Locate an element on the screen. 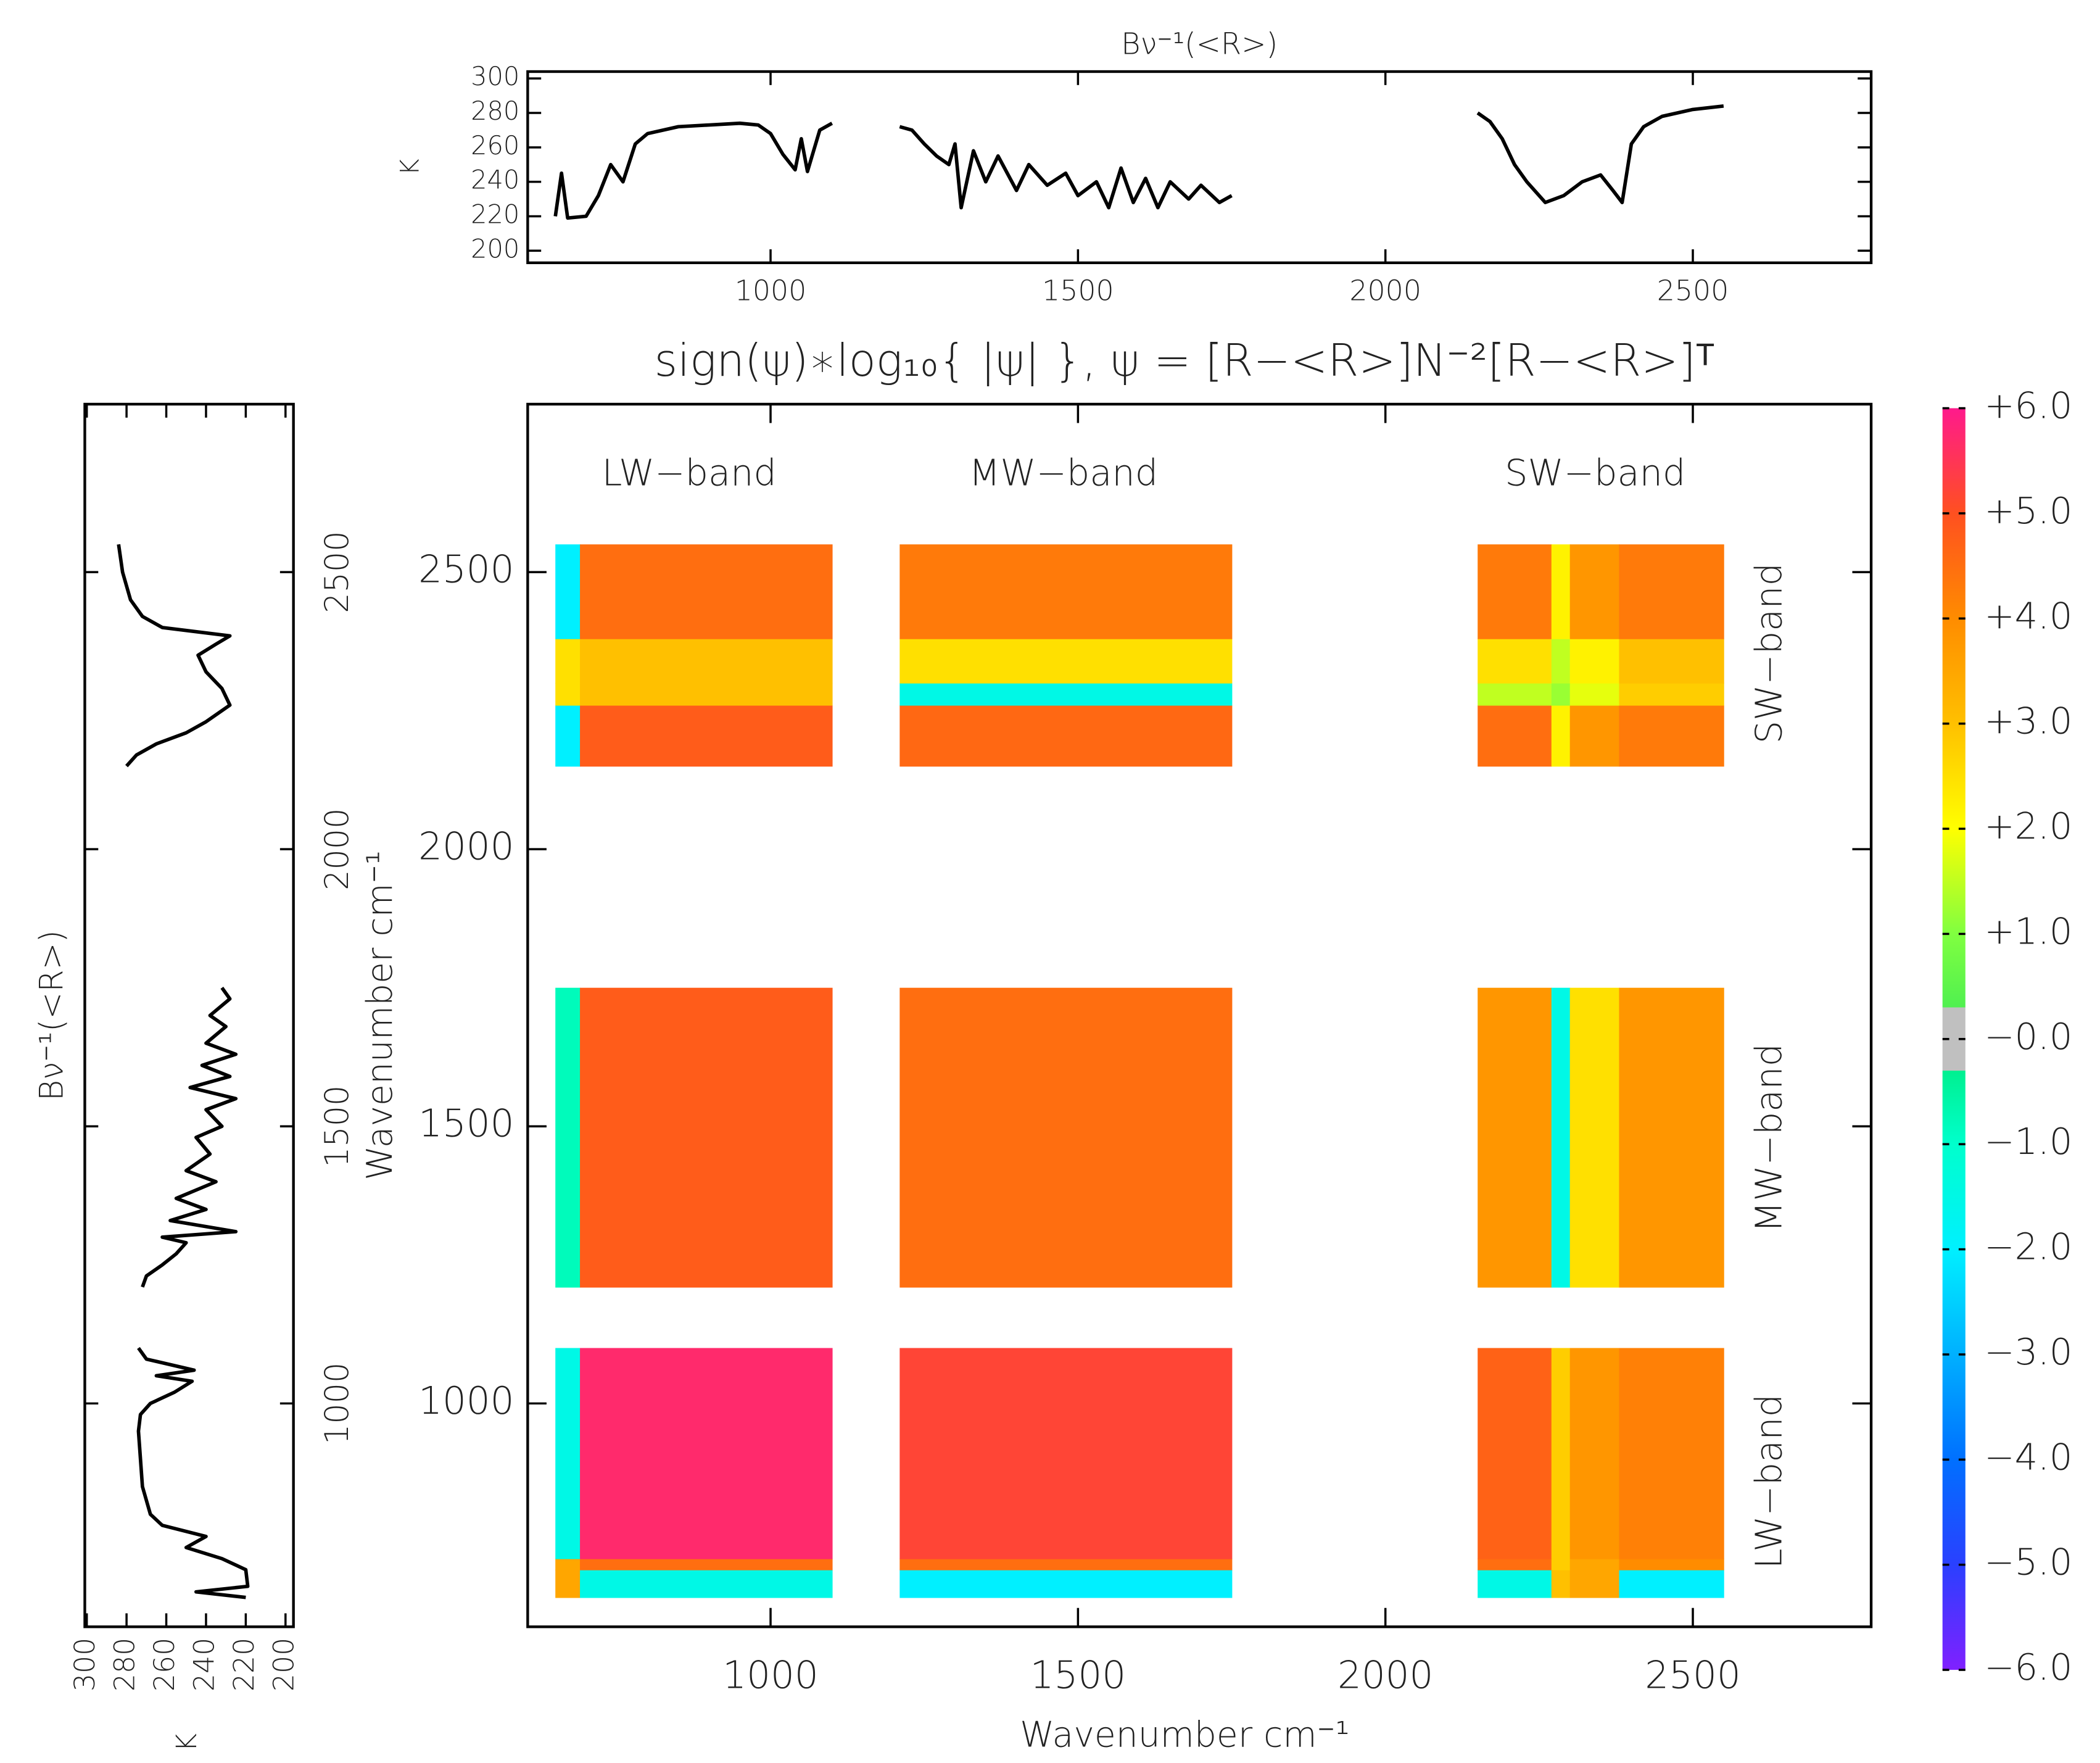 This screenshot has height=1763, width=2100. x-tick-label: 260 is located at coordinates (164, 1665).